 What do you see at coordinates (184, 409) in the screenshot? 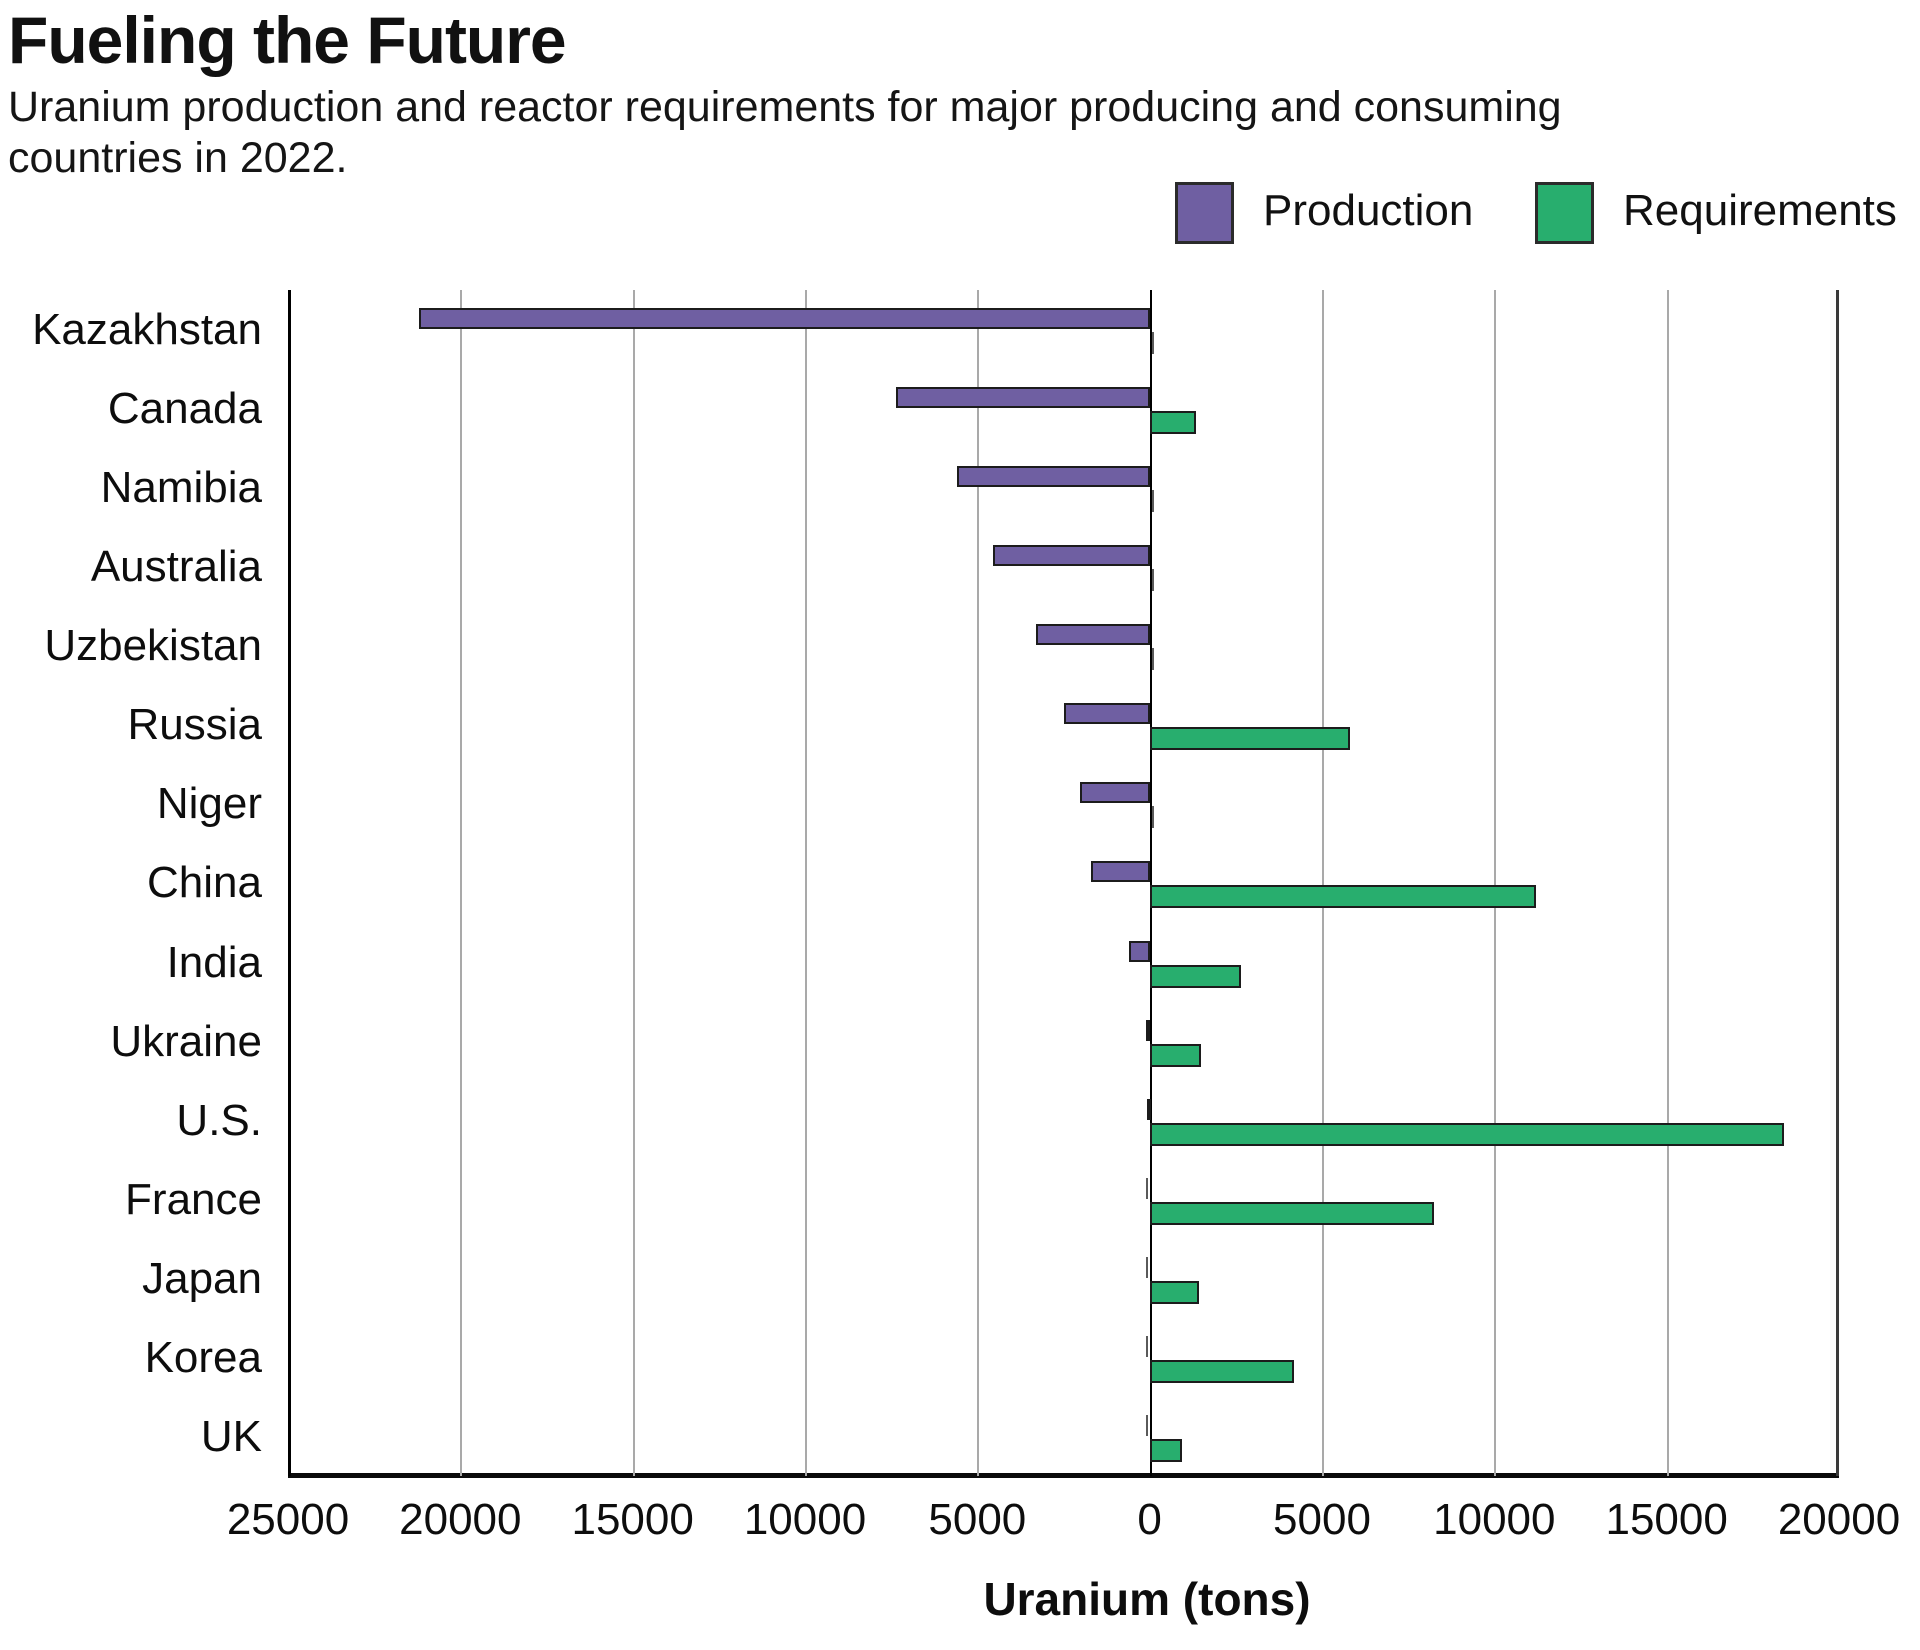
I see `category-label-canada: Canada` at bounding box center [184, 409].